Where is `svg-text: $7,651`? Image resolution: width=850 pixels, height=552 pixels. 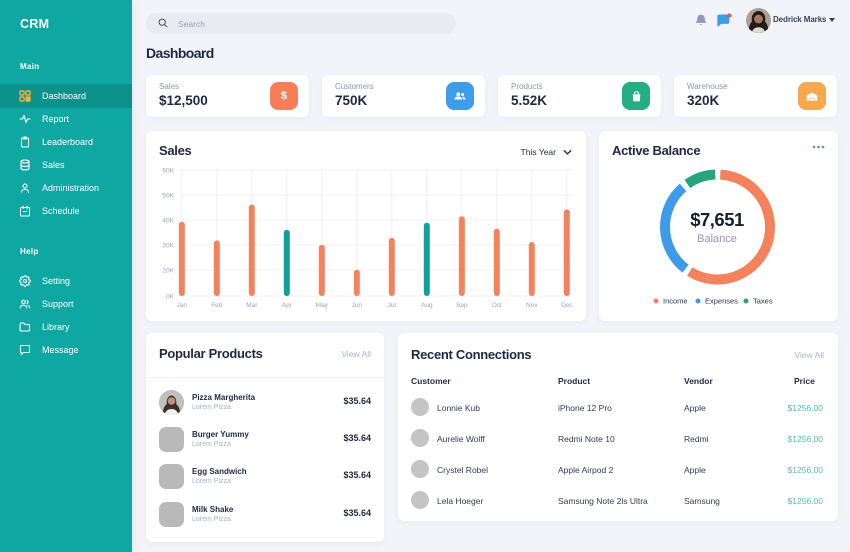
svg-text: $7,651 is located at coordinates (717, 219).